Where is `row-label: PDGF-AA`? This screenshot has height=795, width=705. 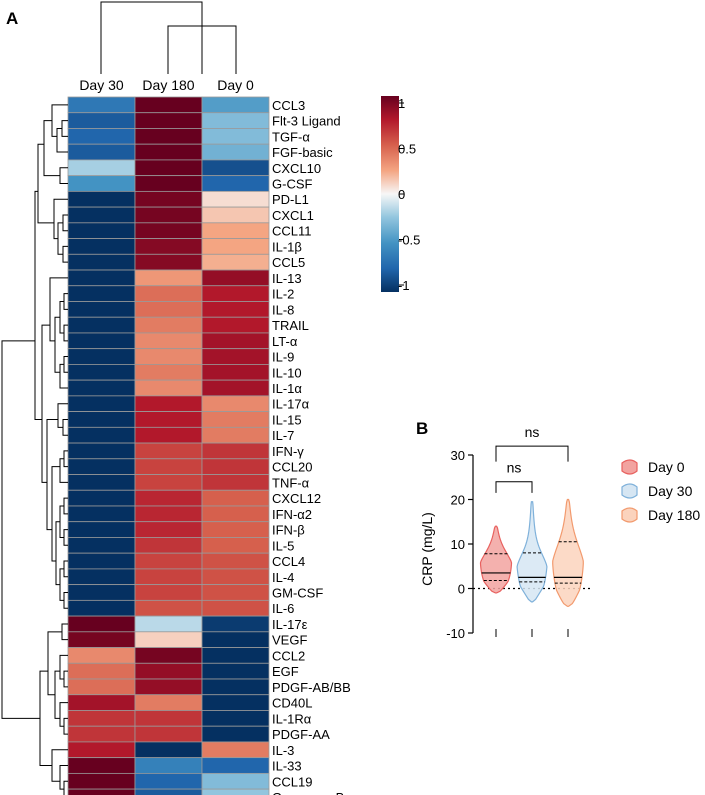 row-label: PDGF-AA is located at coordinates (301, 734).